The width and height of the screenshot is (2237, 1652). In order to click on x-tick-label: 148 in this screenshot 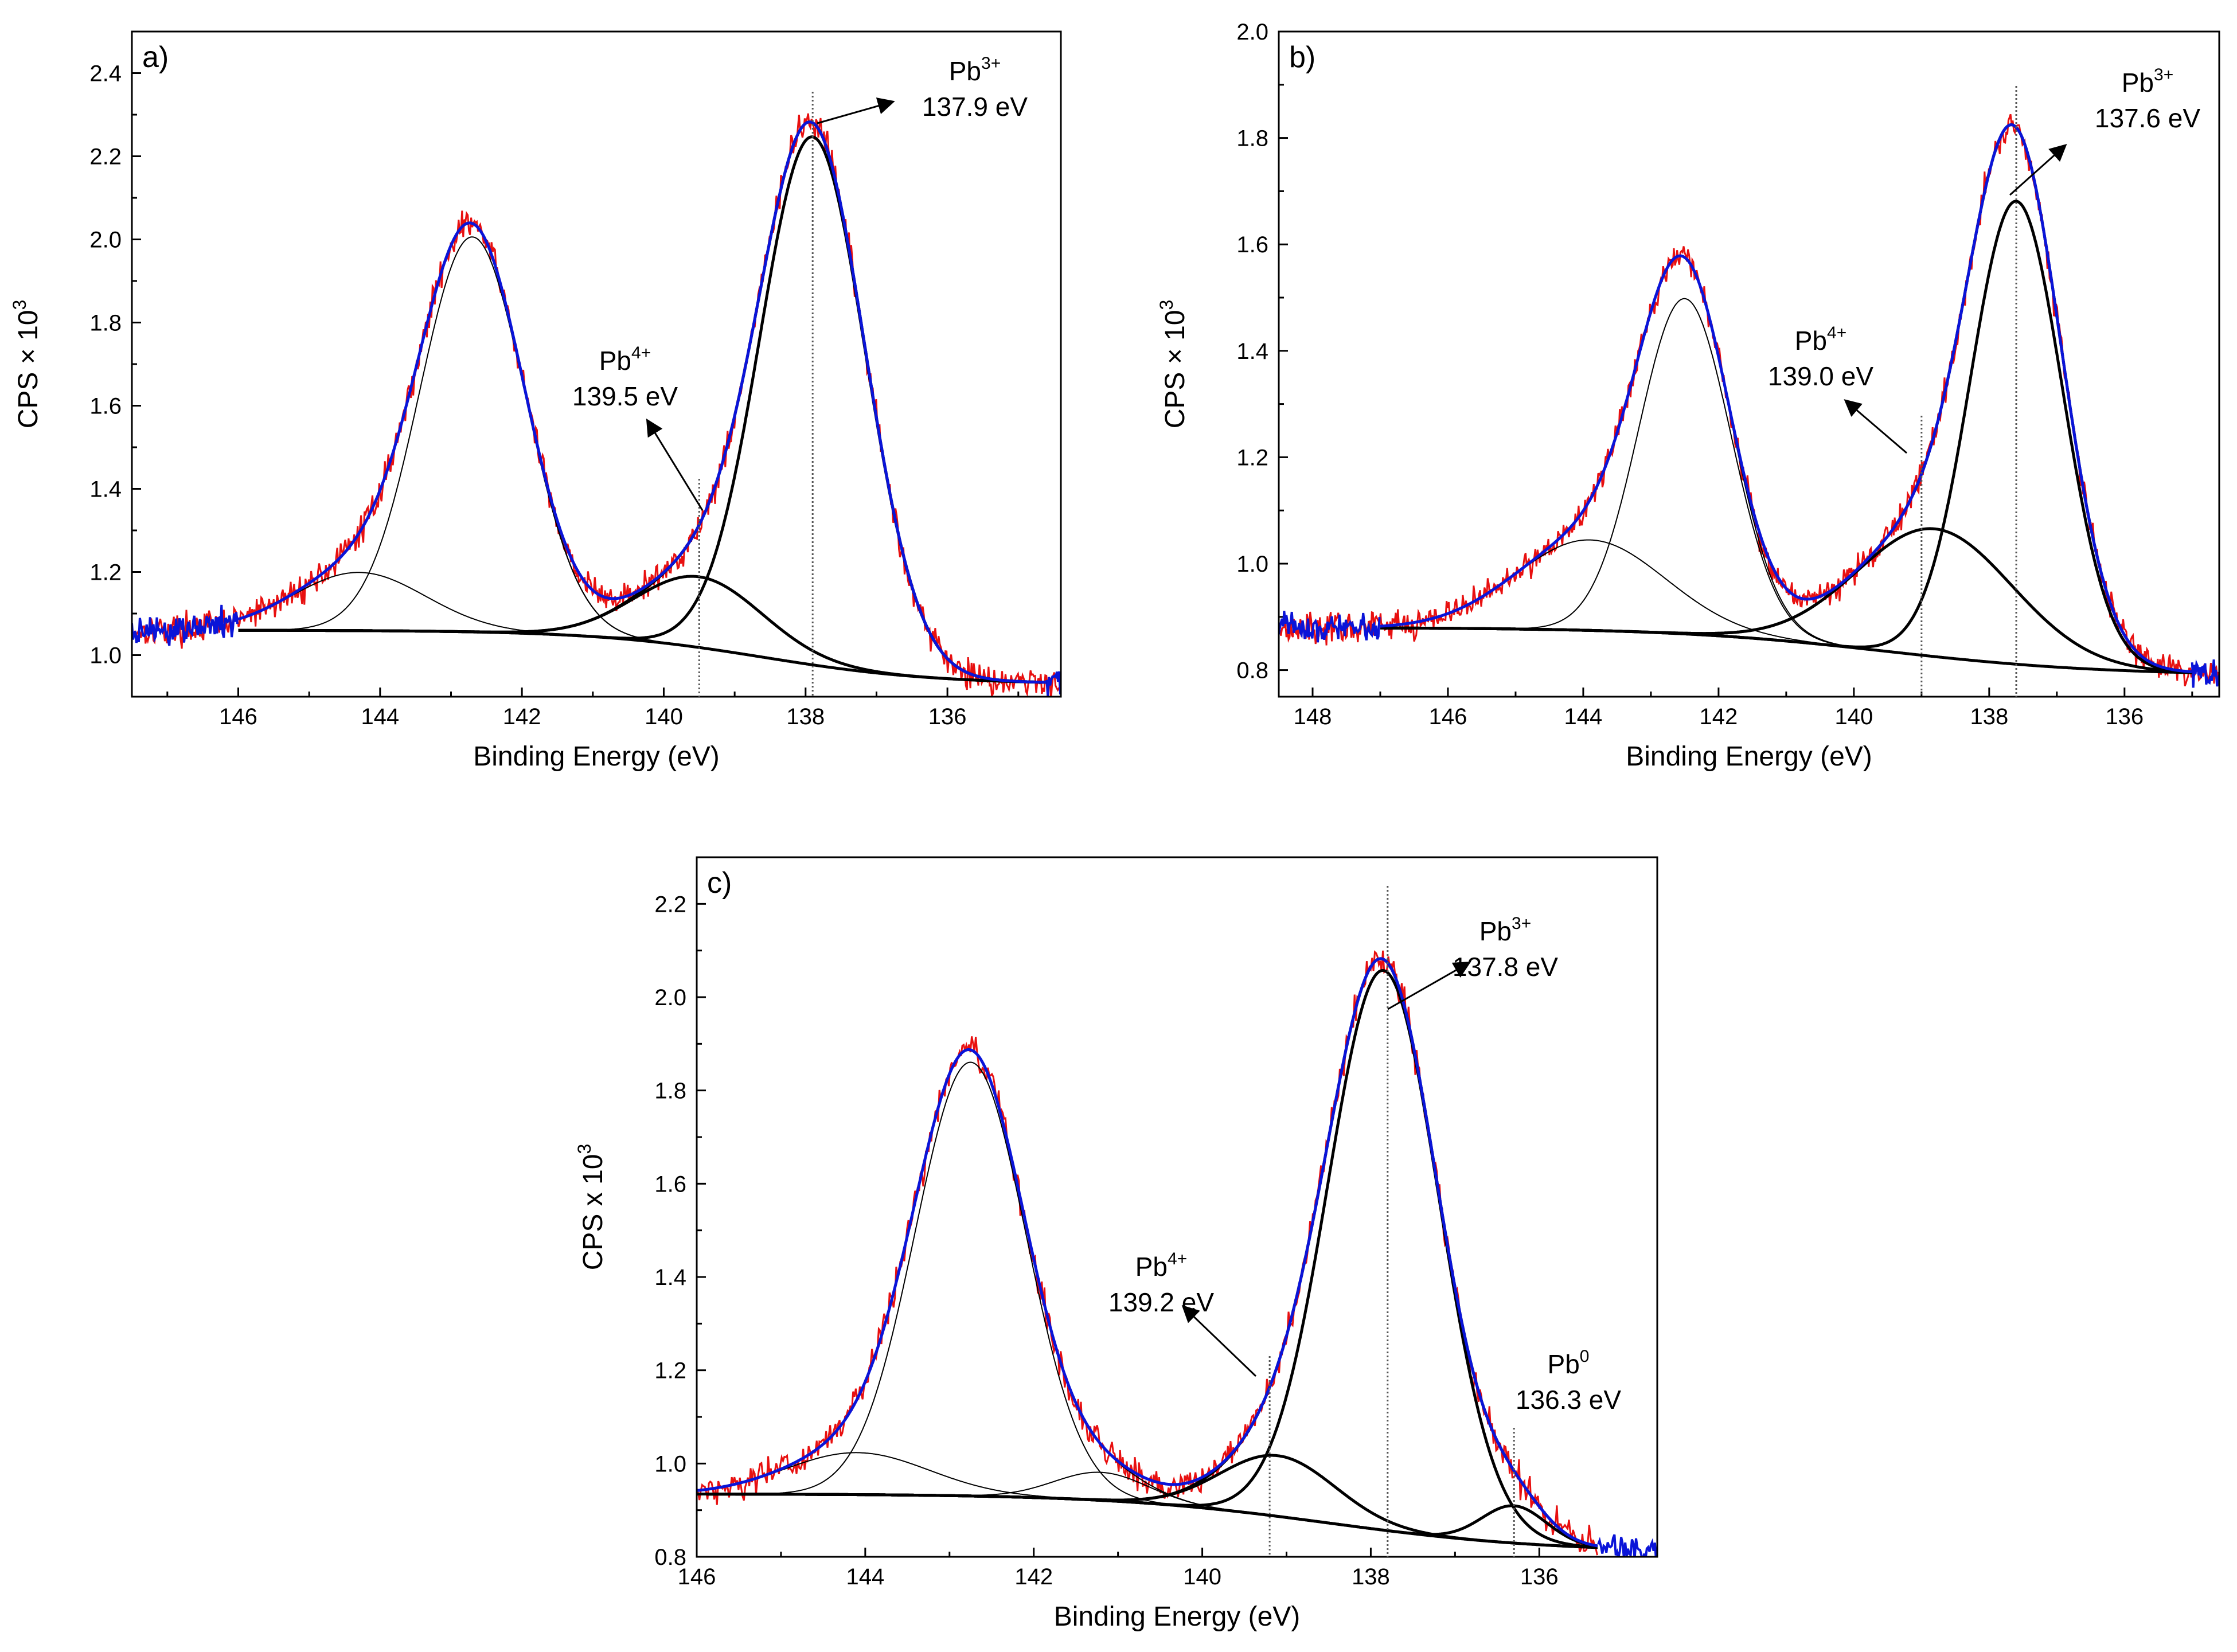, I will do `click(1313, 716)`.